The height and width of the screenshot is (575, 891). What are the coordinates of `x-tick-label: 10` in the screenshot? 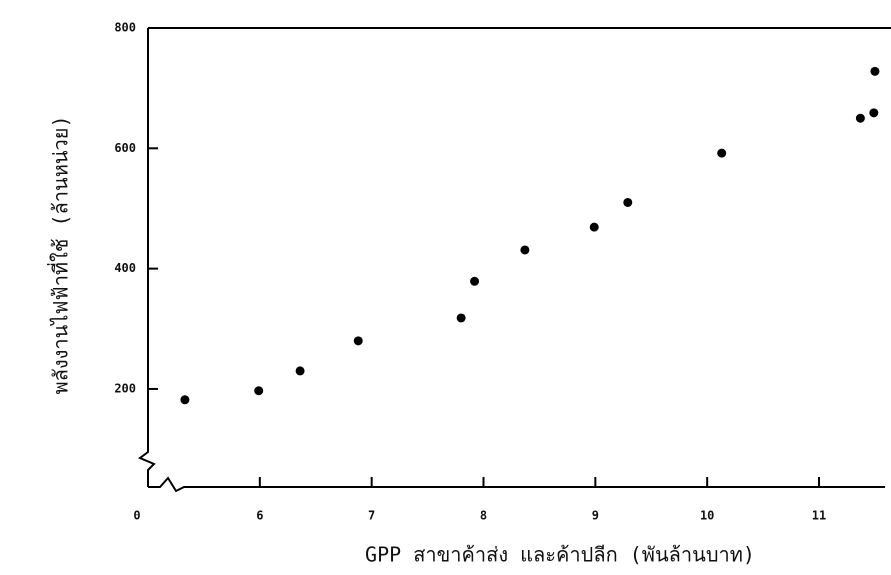 It's located at (707, 516).